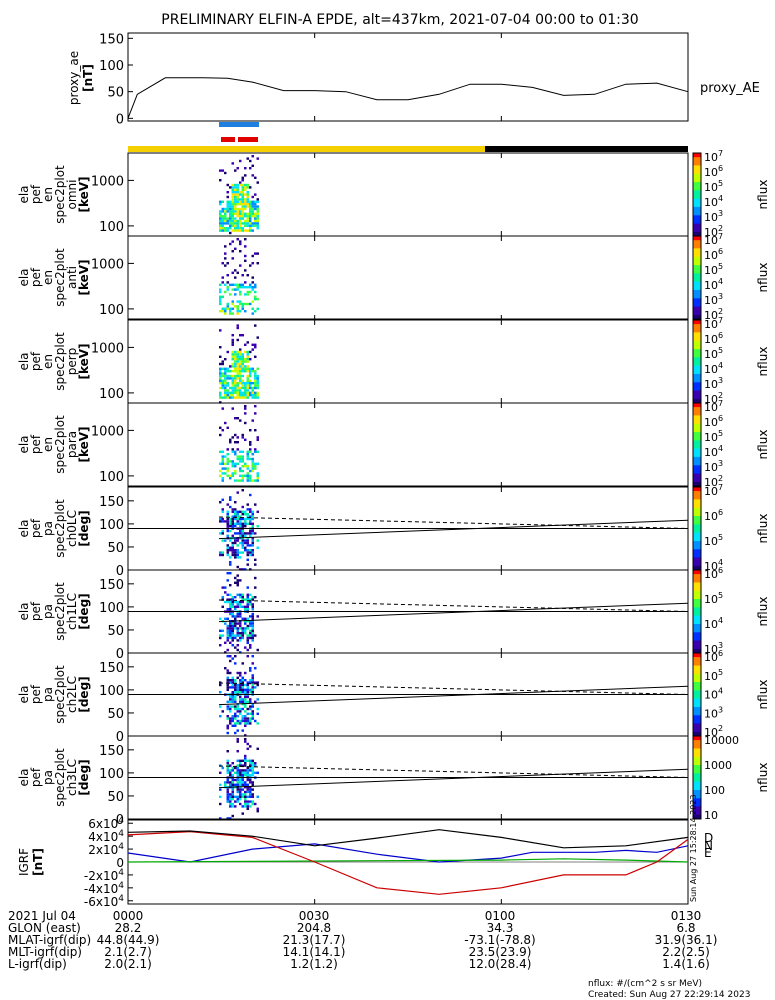 This screenshot has width=775, height=1000. What do you see at coordinates (718, 765) in the screenshot?
I see `colorbar-tick-label: 1000` at bounding box center [718, 765].